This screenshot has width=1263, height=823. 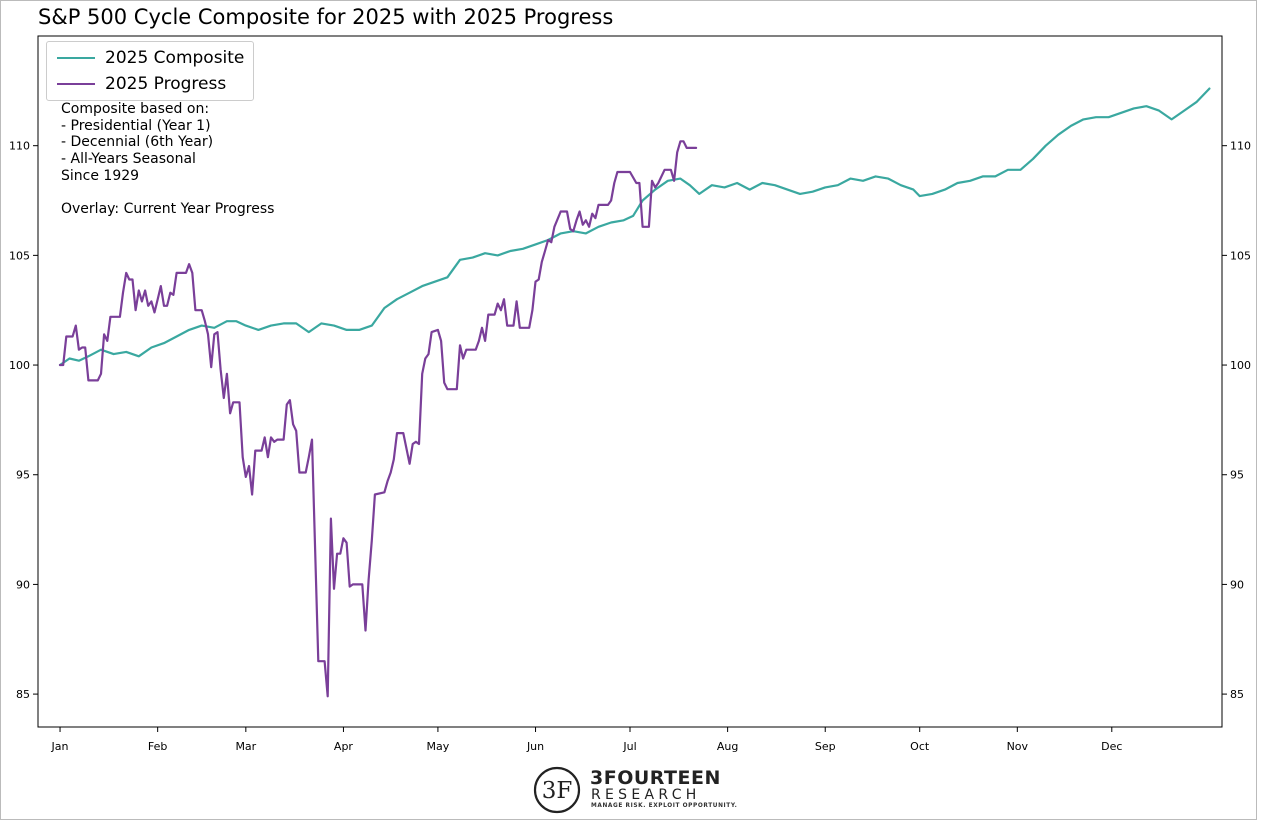 What do you see at coordinates (1018, 746) in the screenshot?
I see `x-tick-label-nov: Nov` at bounding box center [1018, 746].